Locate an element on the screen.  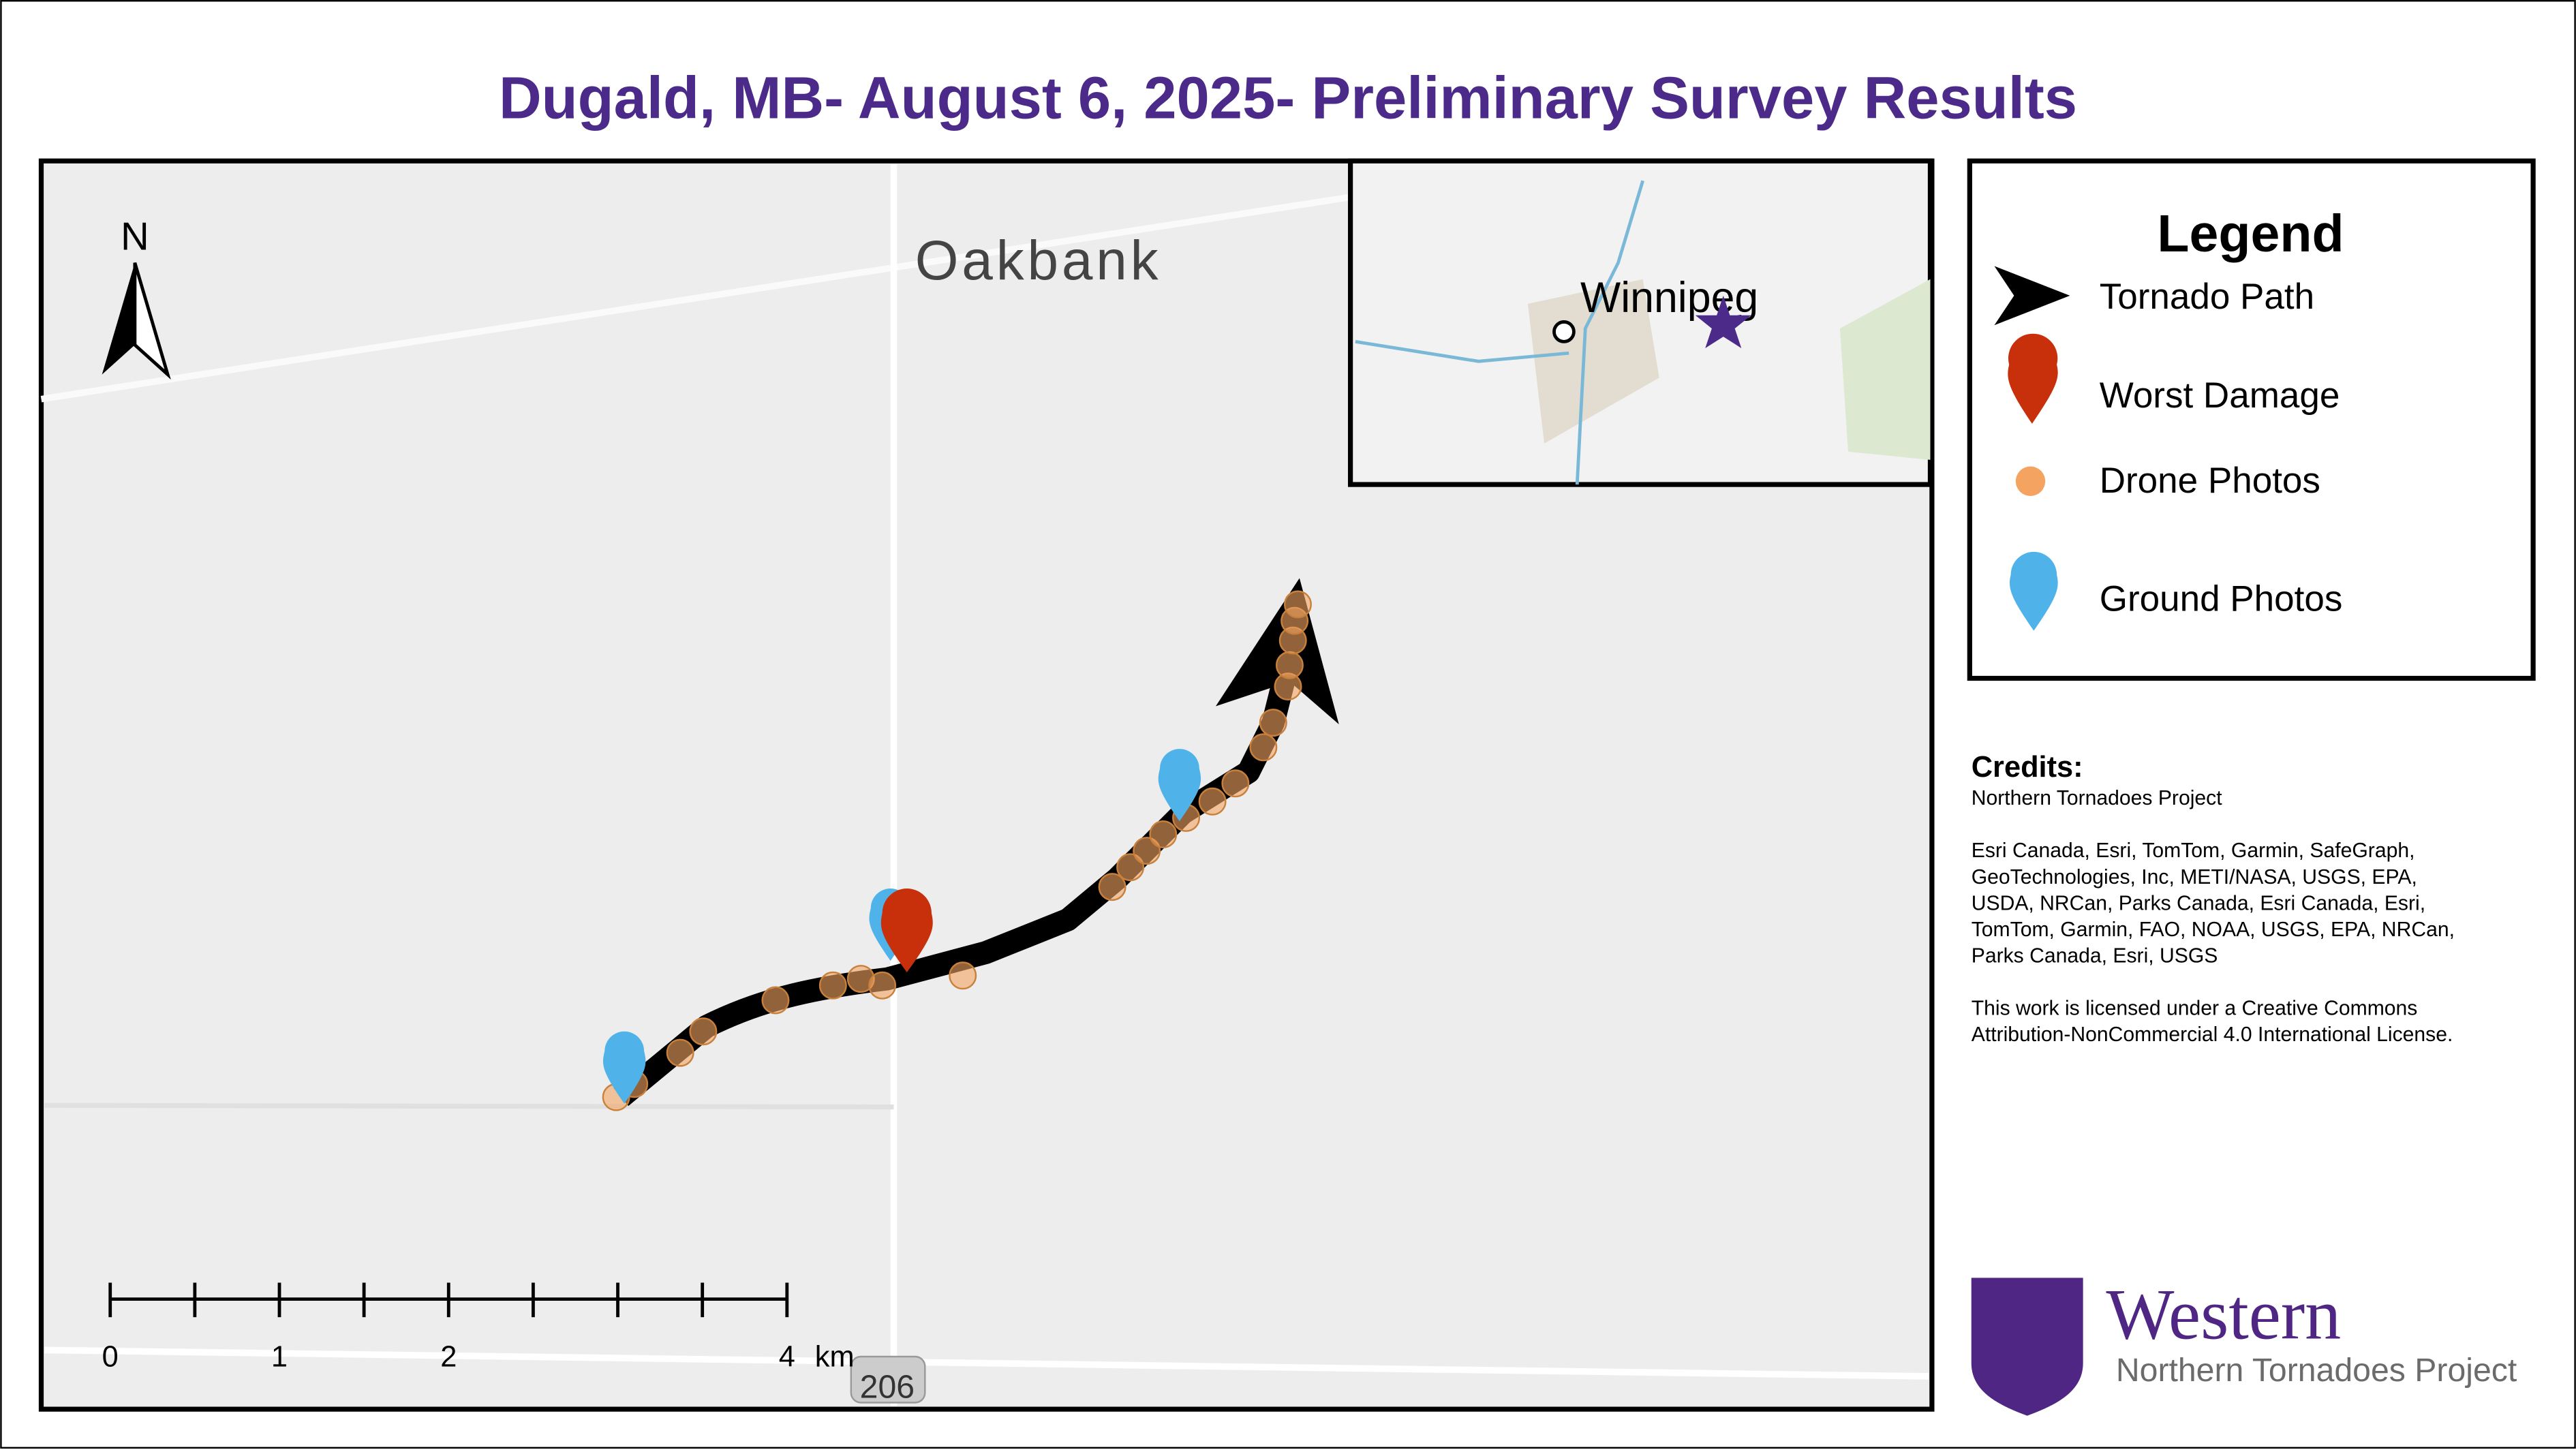
river is located at coordinates (1500, 332).